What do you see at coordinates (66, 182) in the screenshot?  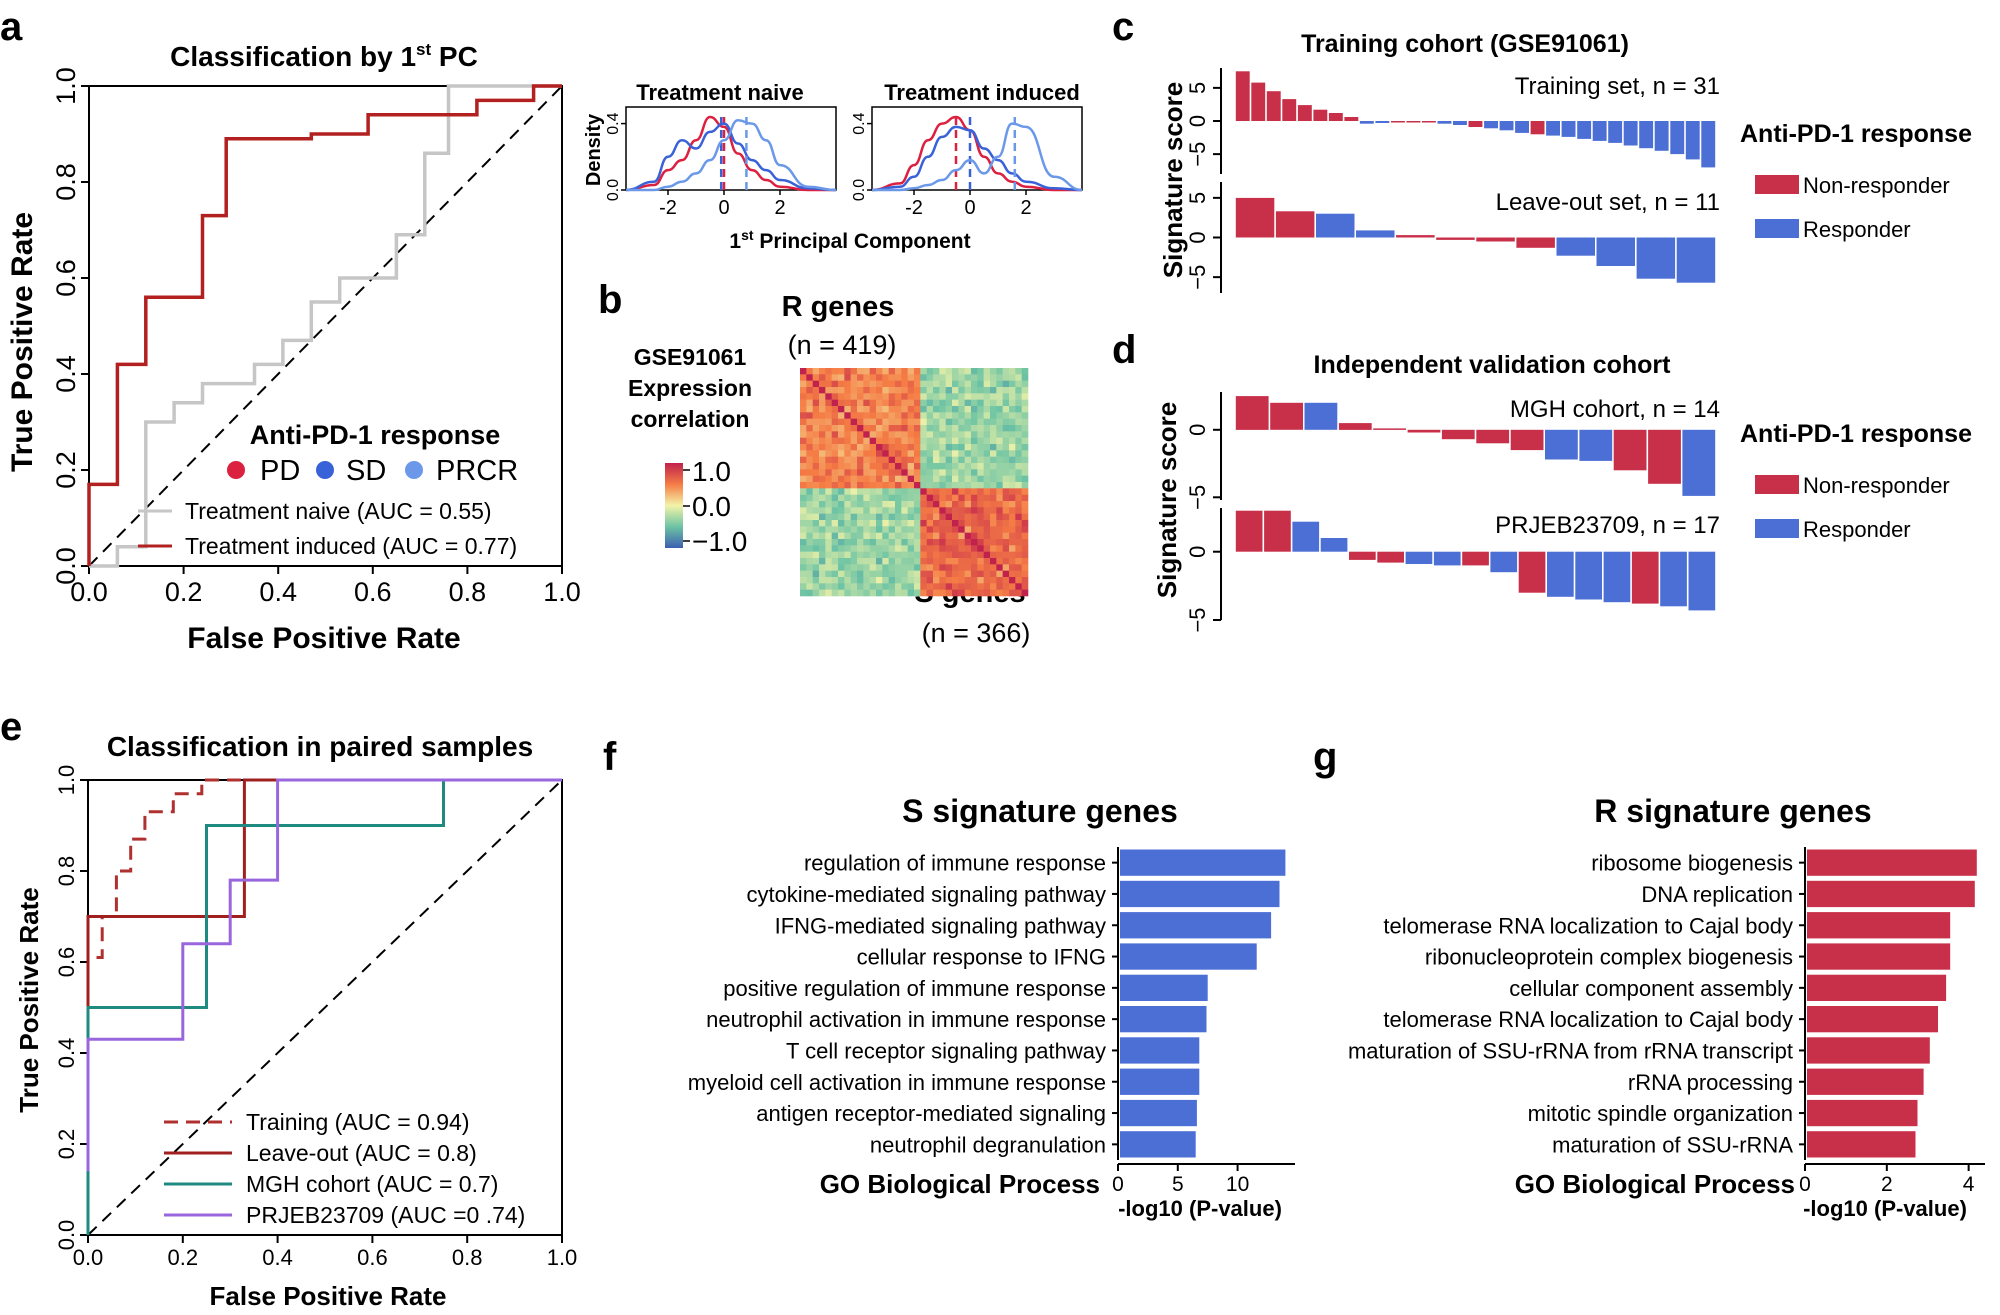 I see `y-tick-label: 0.8` at bounding box center [66, 182].